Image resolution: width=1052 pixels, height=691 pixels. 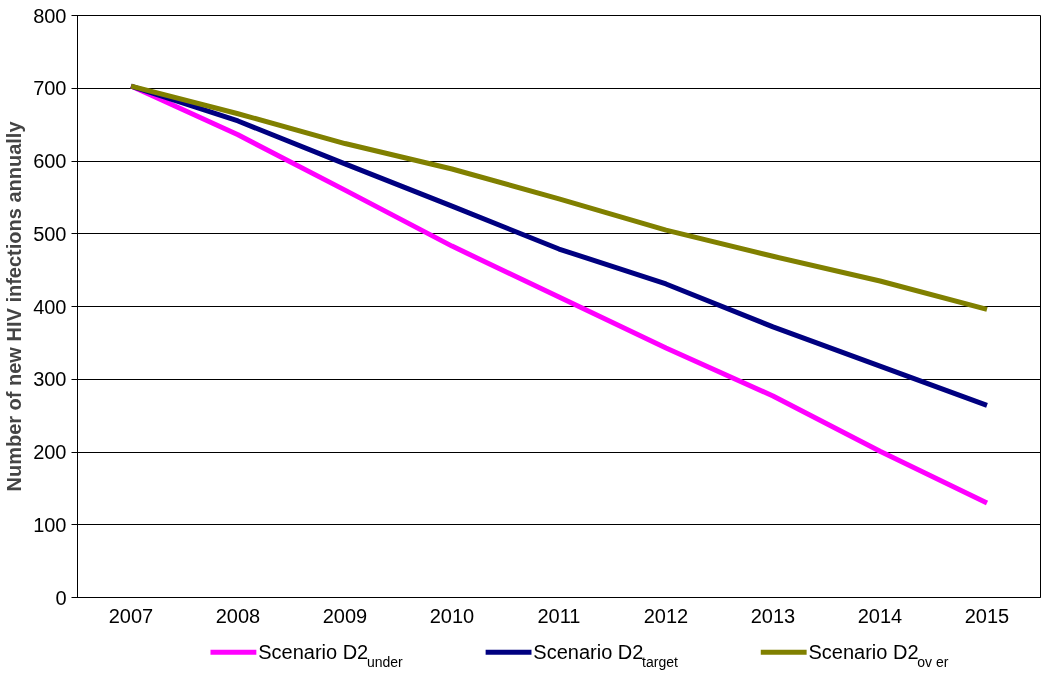 I want to click on y-tick-label: 600, so click(x=50, y=161).